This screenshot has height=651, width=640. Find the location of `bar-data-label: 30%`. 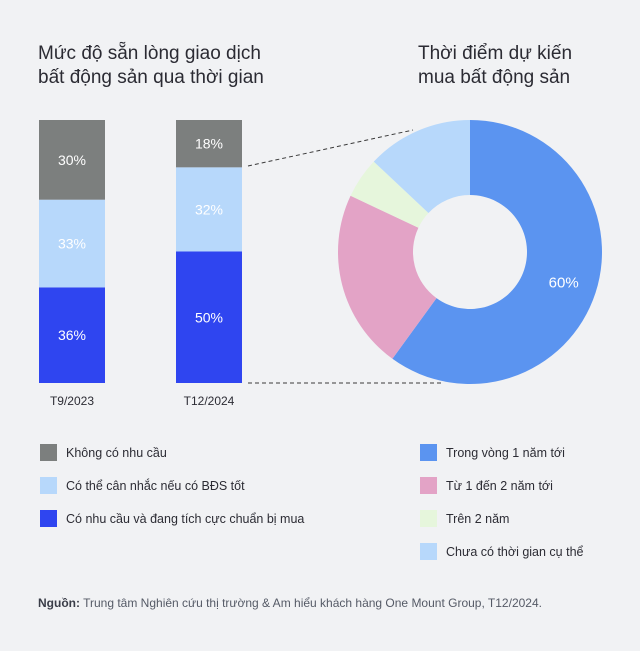

bar-data-label: 30% is located at coordinates (72, 160).